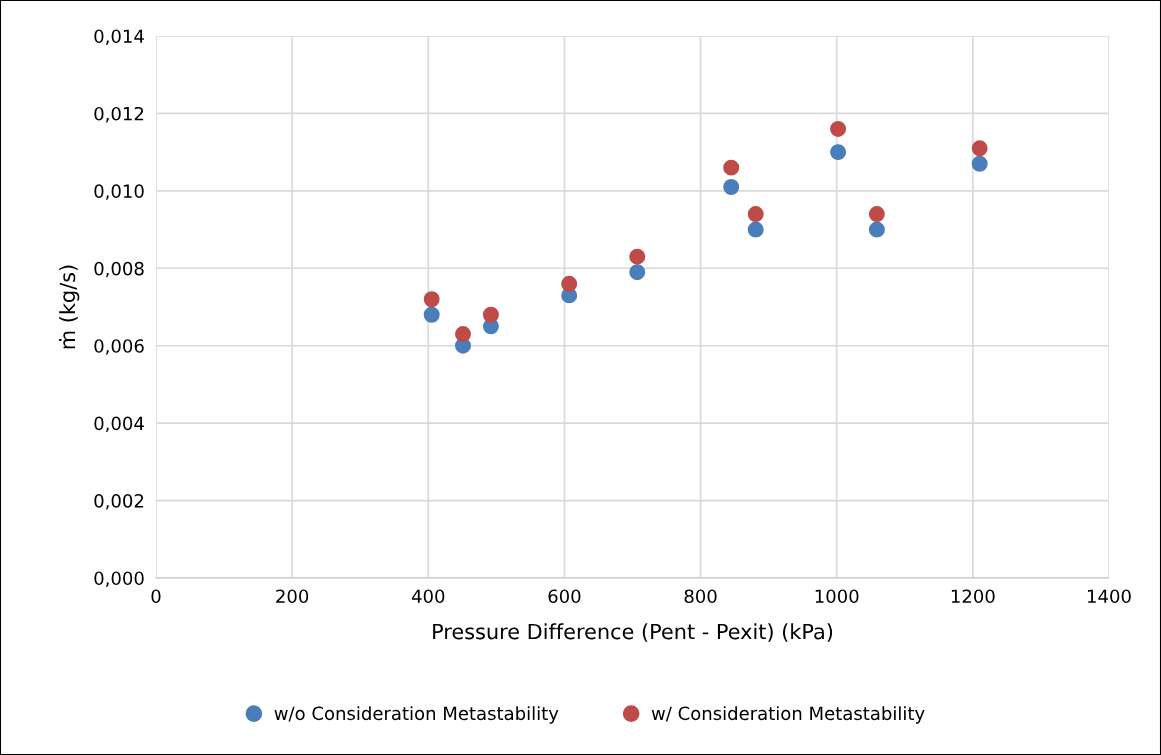 This screenshot has width=1161, height=755. Describe the element at coordinates (119, 579) in the screenshot. I see `y-tick-label: 0,000` at that location.